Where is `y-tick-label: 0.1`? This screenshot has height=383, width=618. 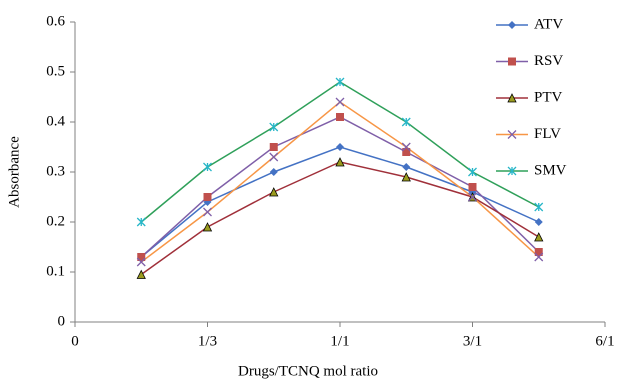
y-tick-label: 0.1 is located at coordinates (55, 271).